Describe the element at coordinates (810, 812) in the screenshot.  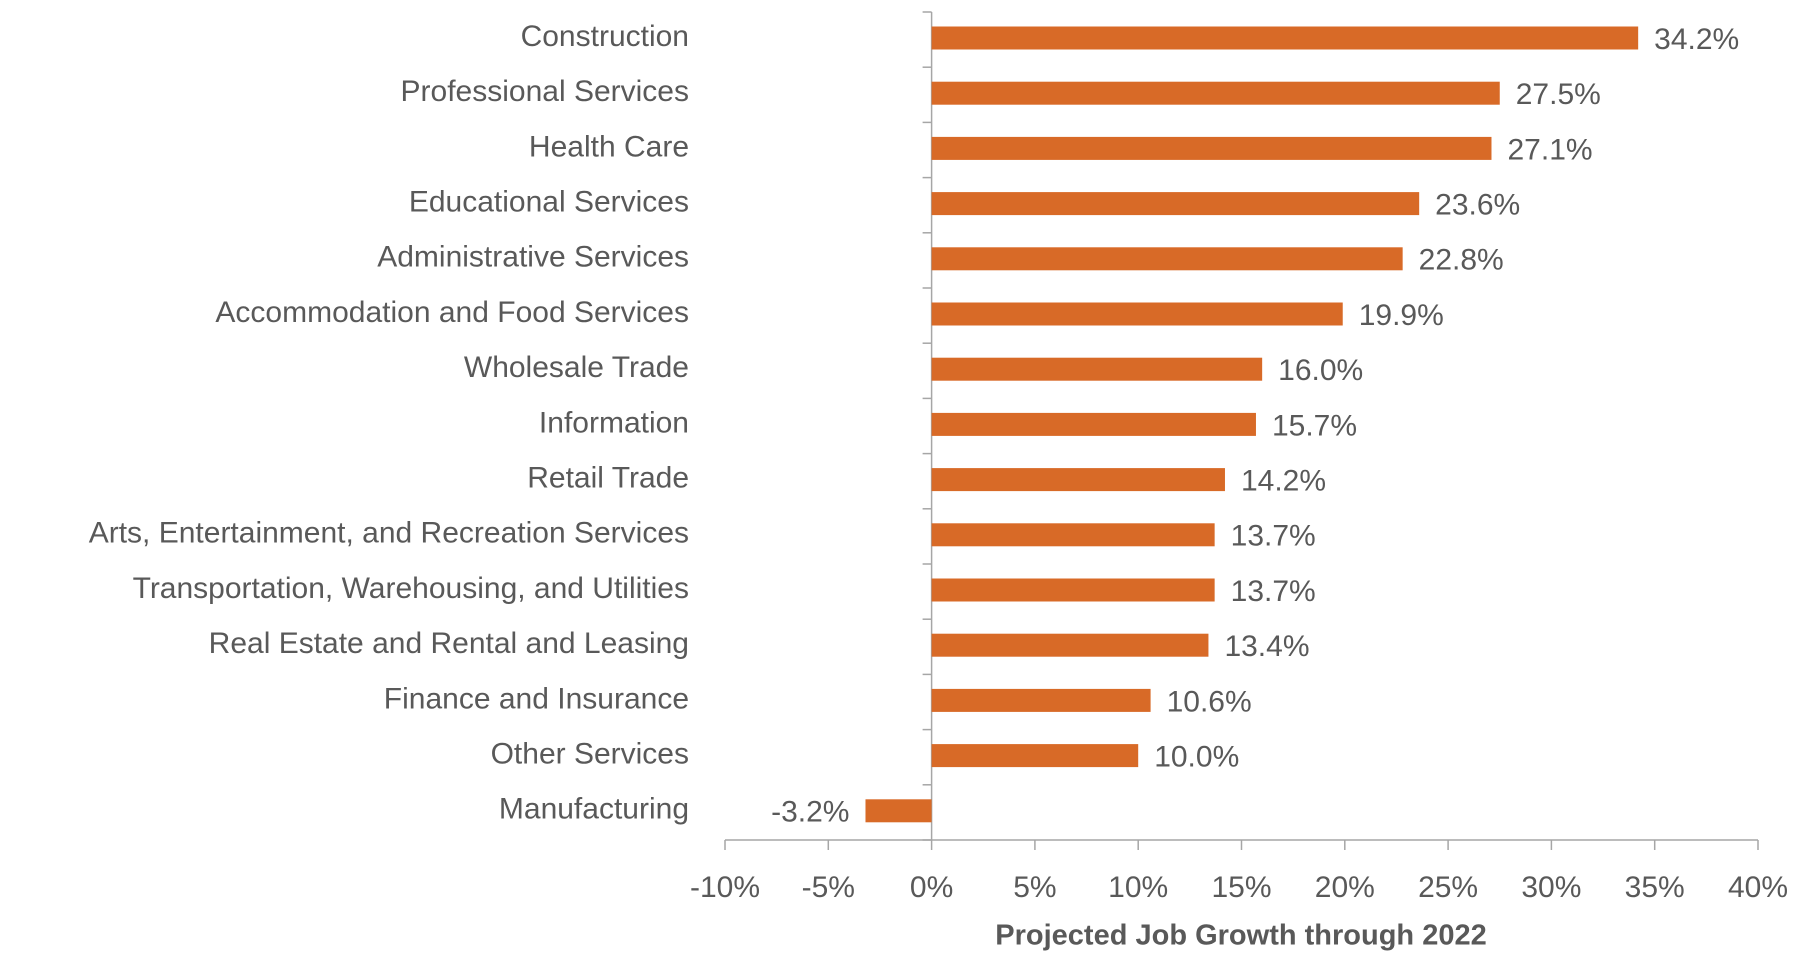
I see `data-label: -3.2%` at that location.